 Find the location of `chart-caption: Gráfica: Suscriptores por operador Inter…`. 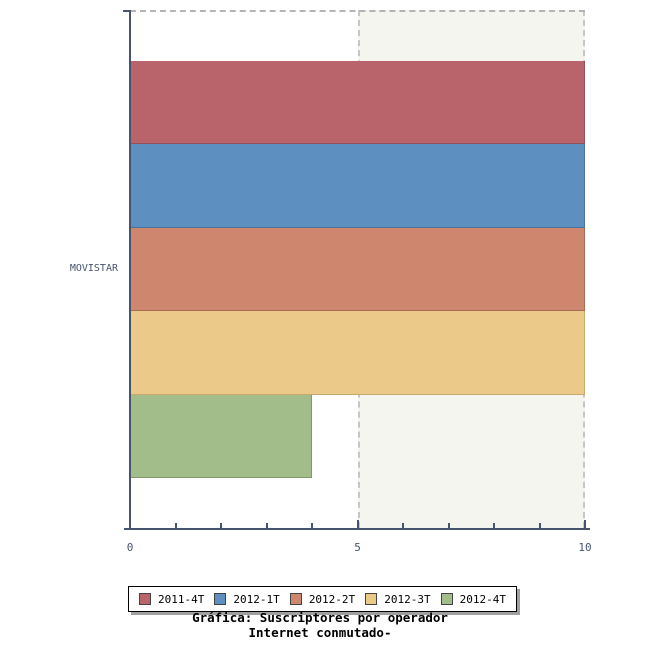

chart-caption: Gráfica: Suscriptores por operador Inter… is located at coordinates (320, 625).